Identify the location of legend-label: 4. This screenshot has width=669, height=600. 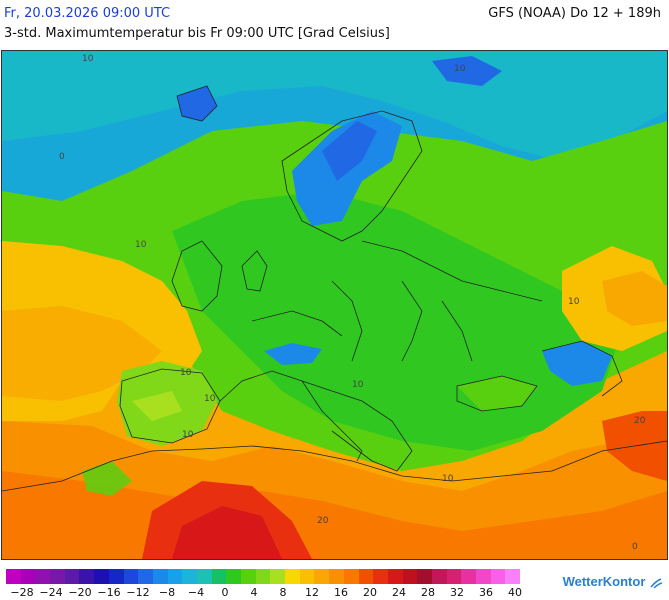
(254, 592).